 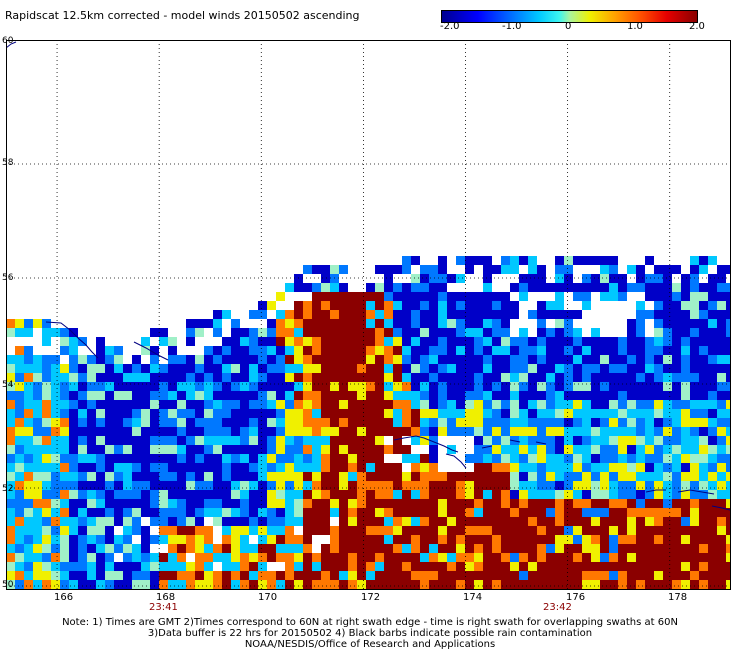 I want to click on lat-label-50: 50, so click(x=8, y=585).